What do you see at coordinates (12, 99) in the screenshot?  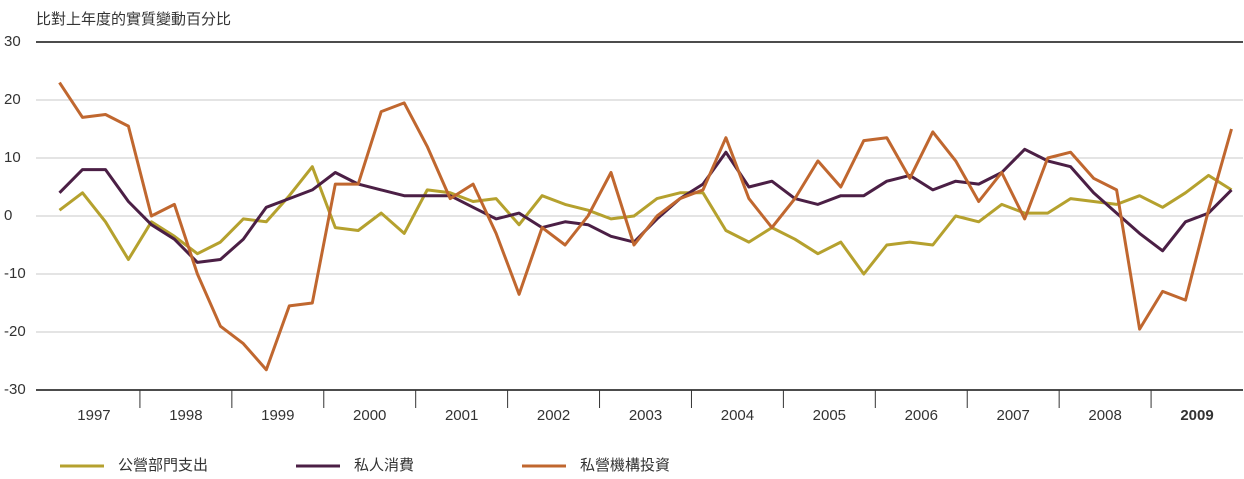 I see `y-tick-label: 20` at bounding box center [12, 99].